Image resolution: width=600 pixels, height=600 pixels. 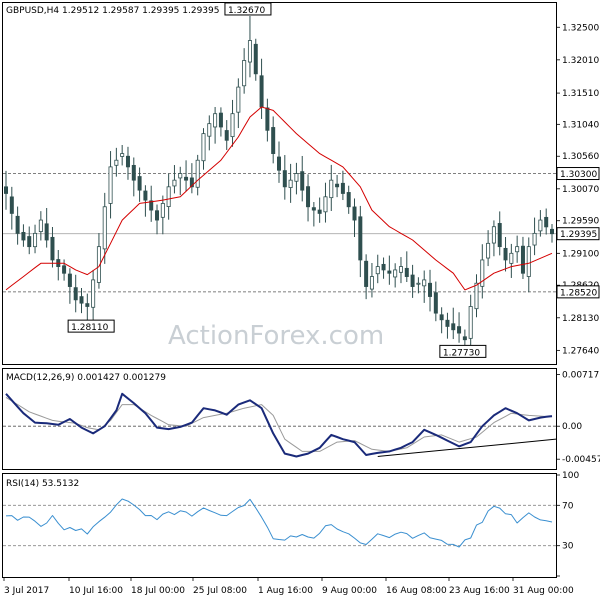 I want to click on macd-line, so click(x=279, y=425).